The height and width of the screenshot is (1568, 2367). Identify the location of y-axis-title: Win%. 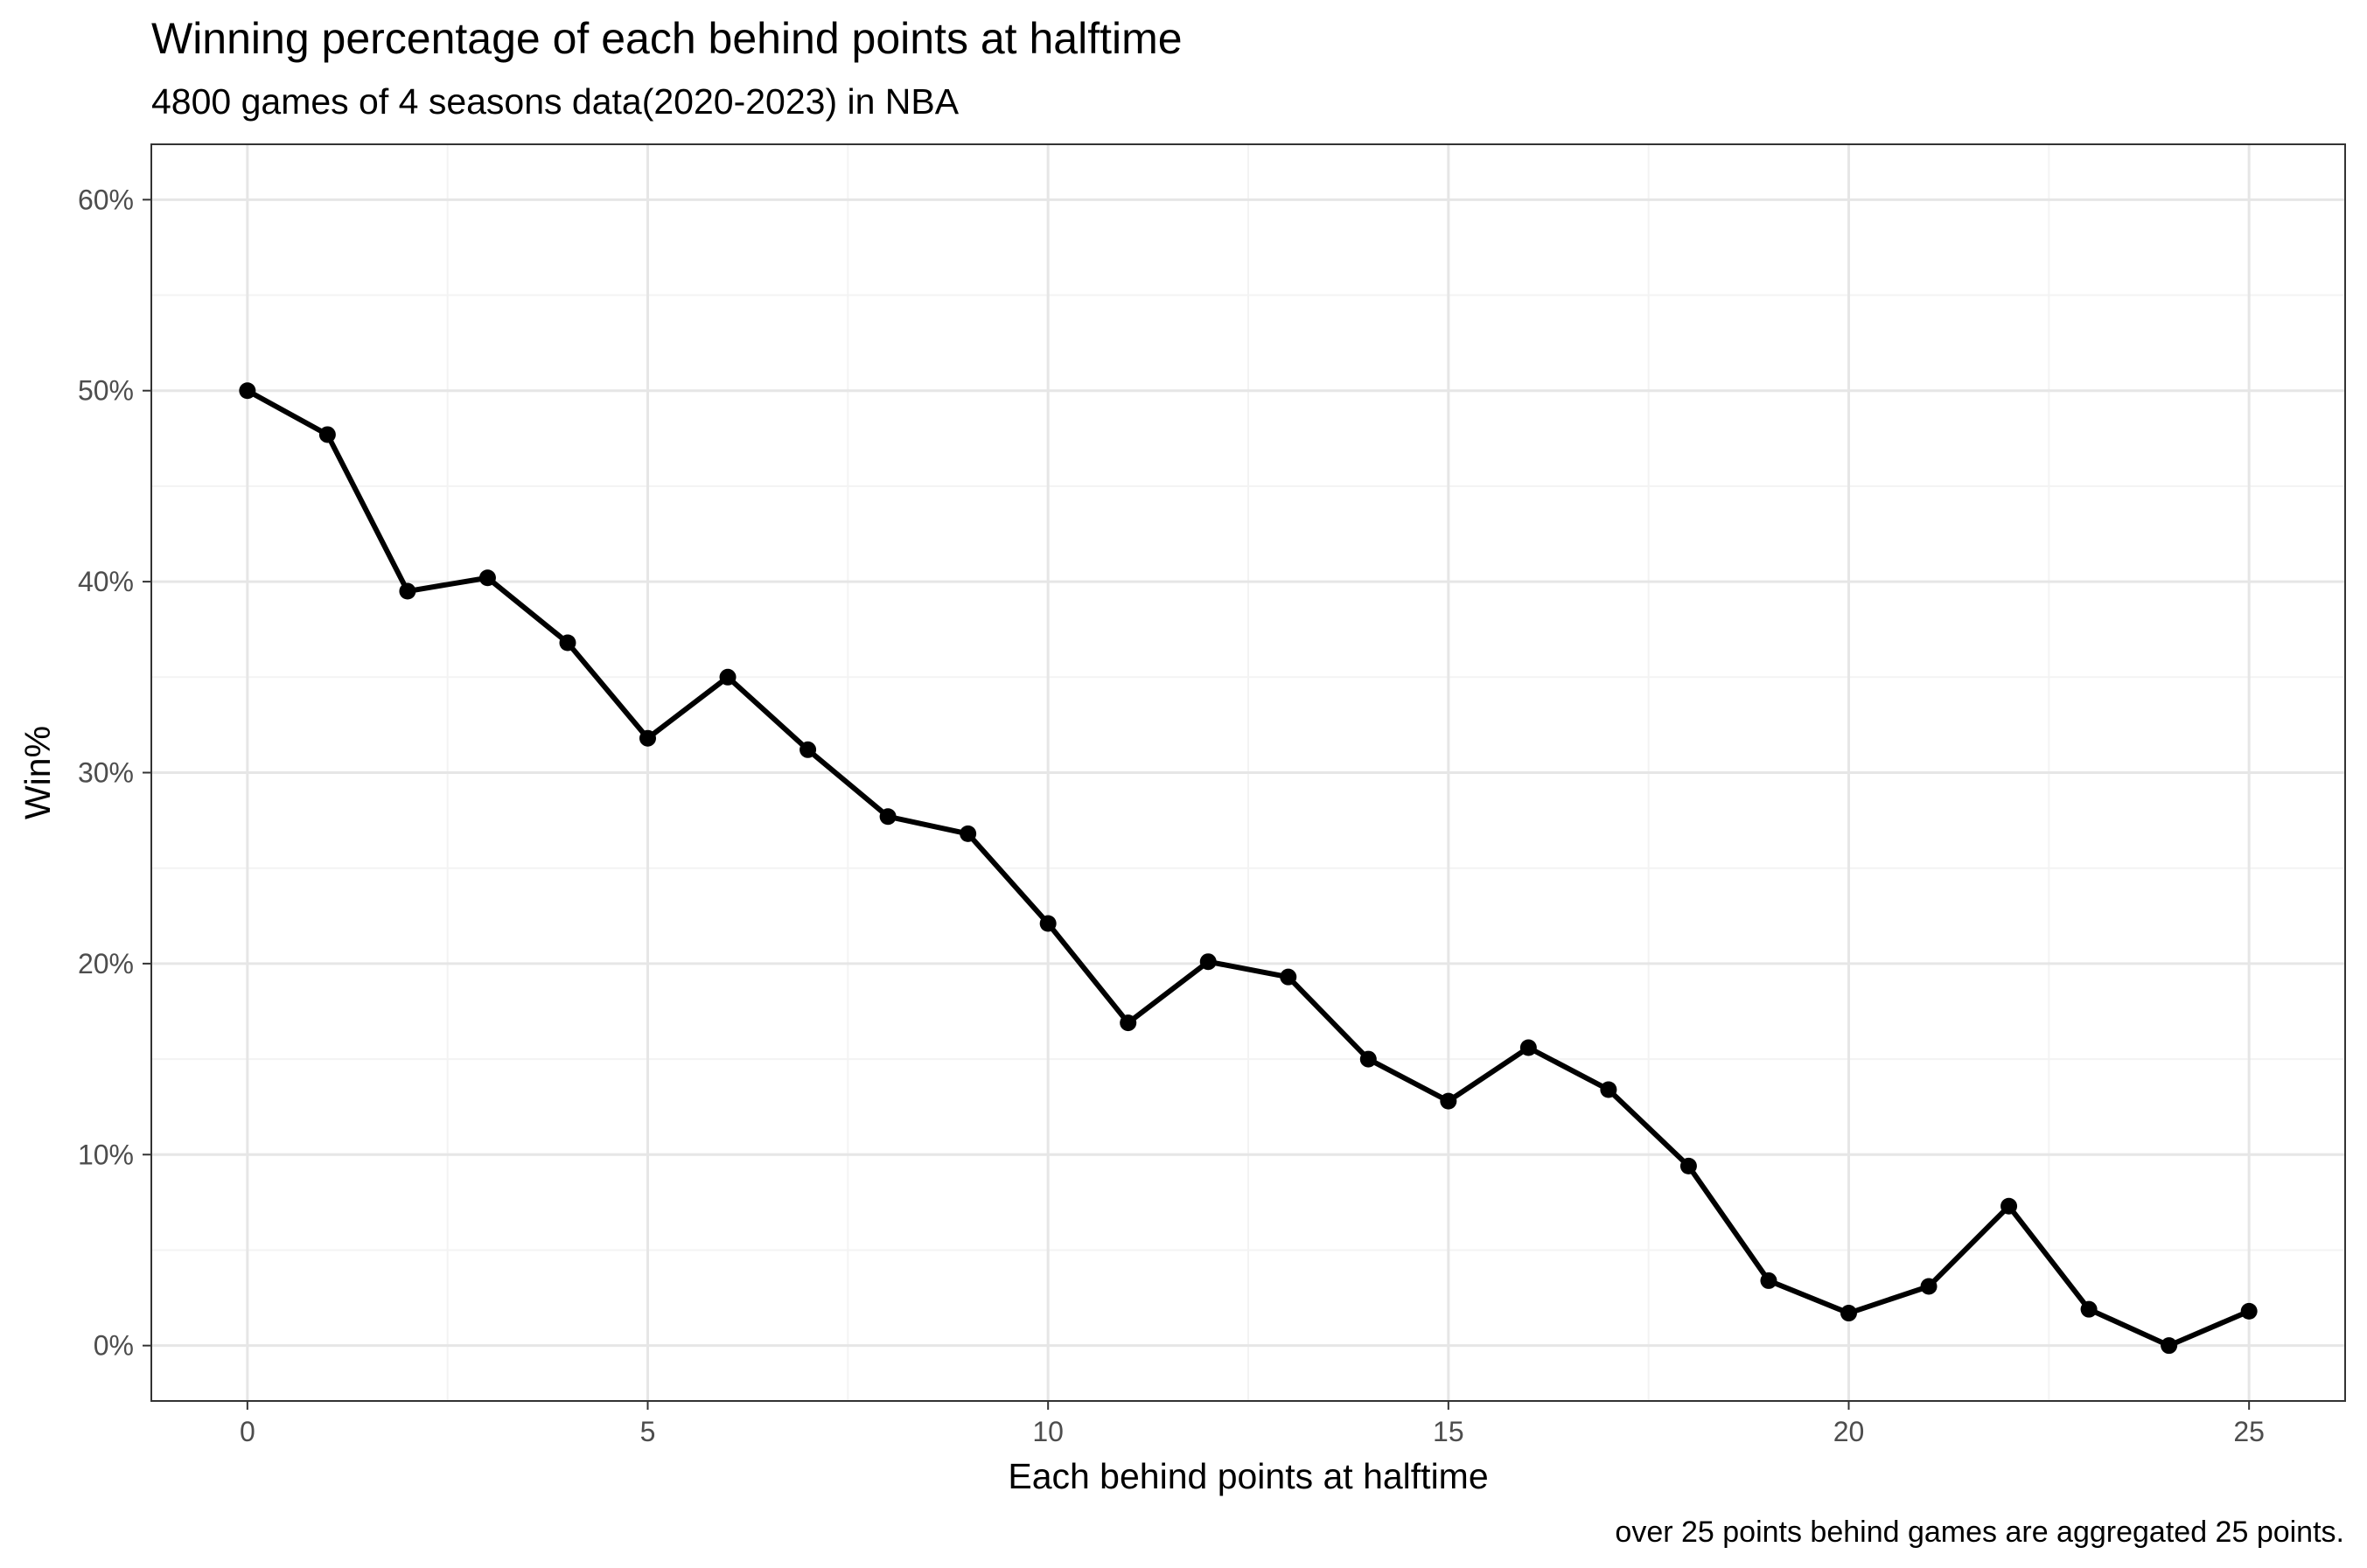
(38, 772).